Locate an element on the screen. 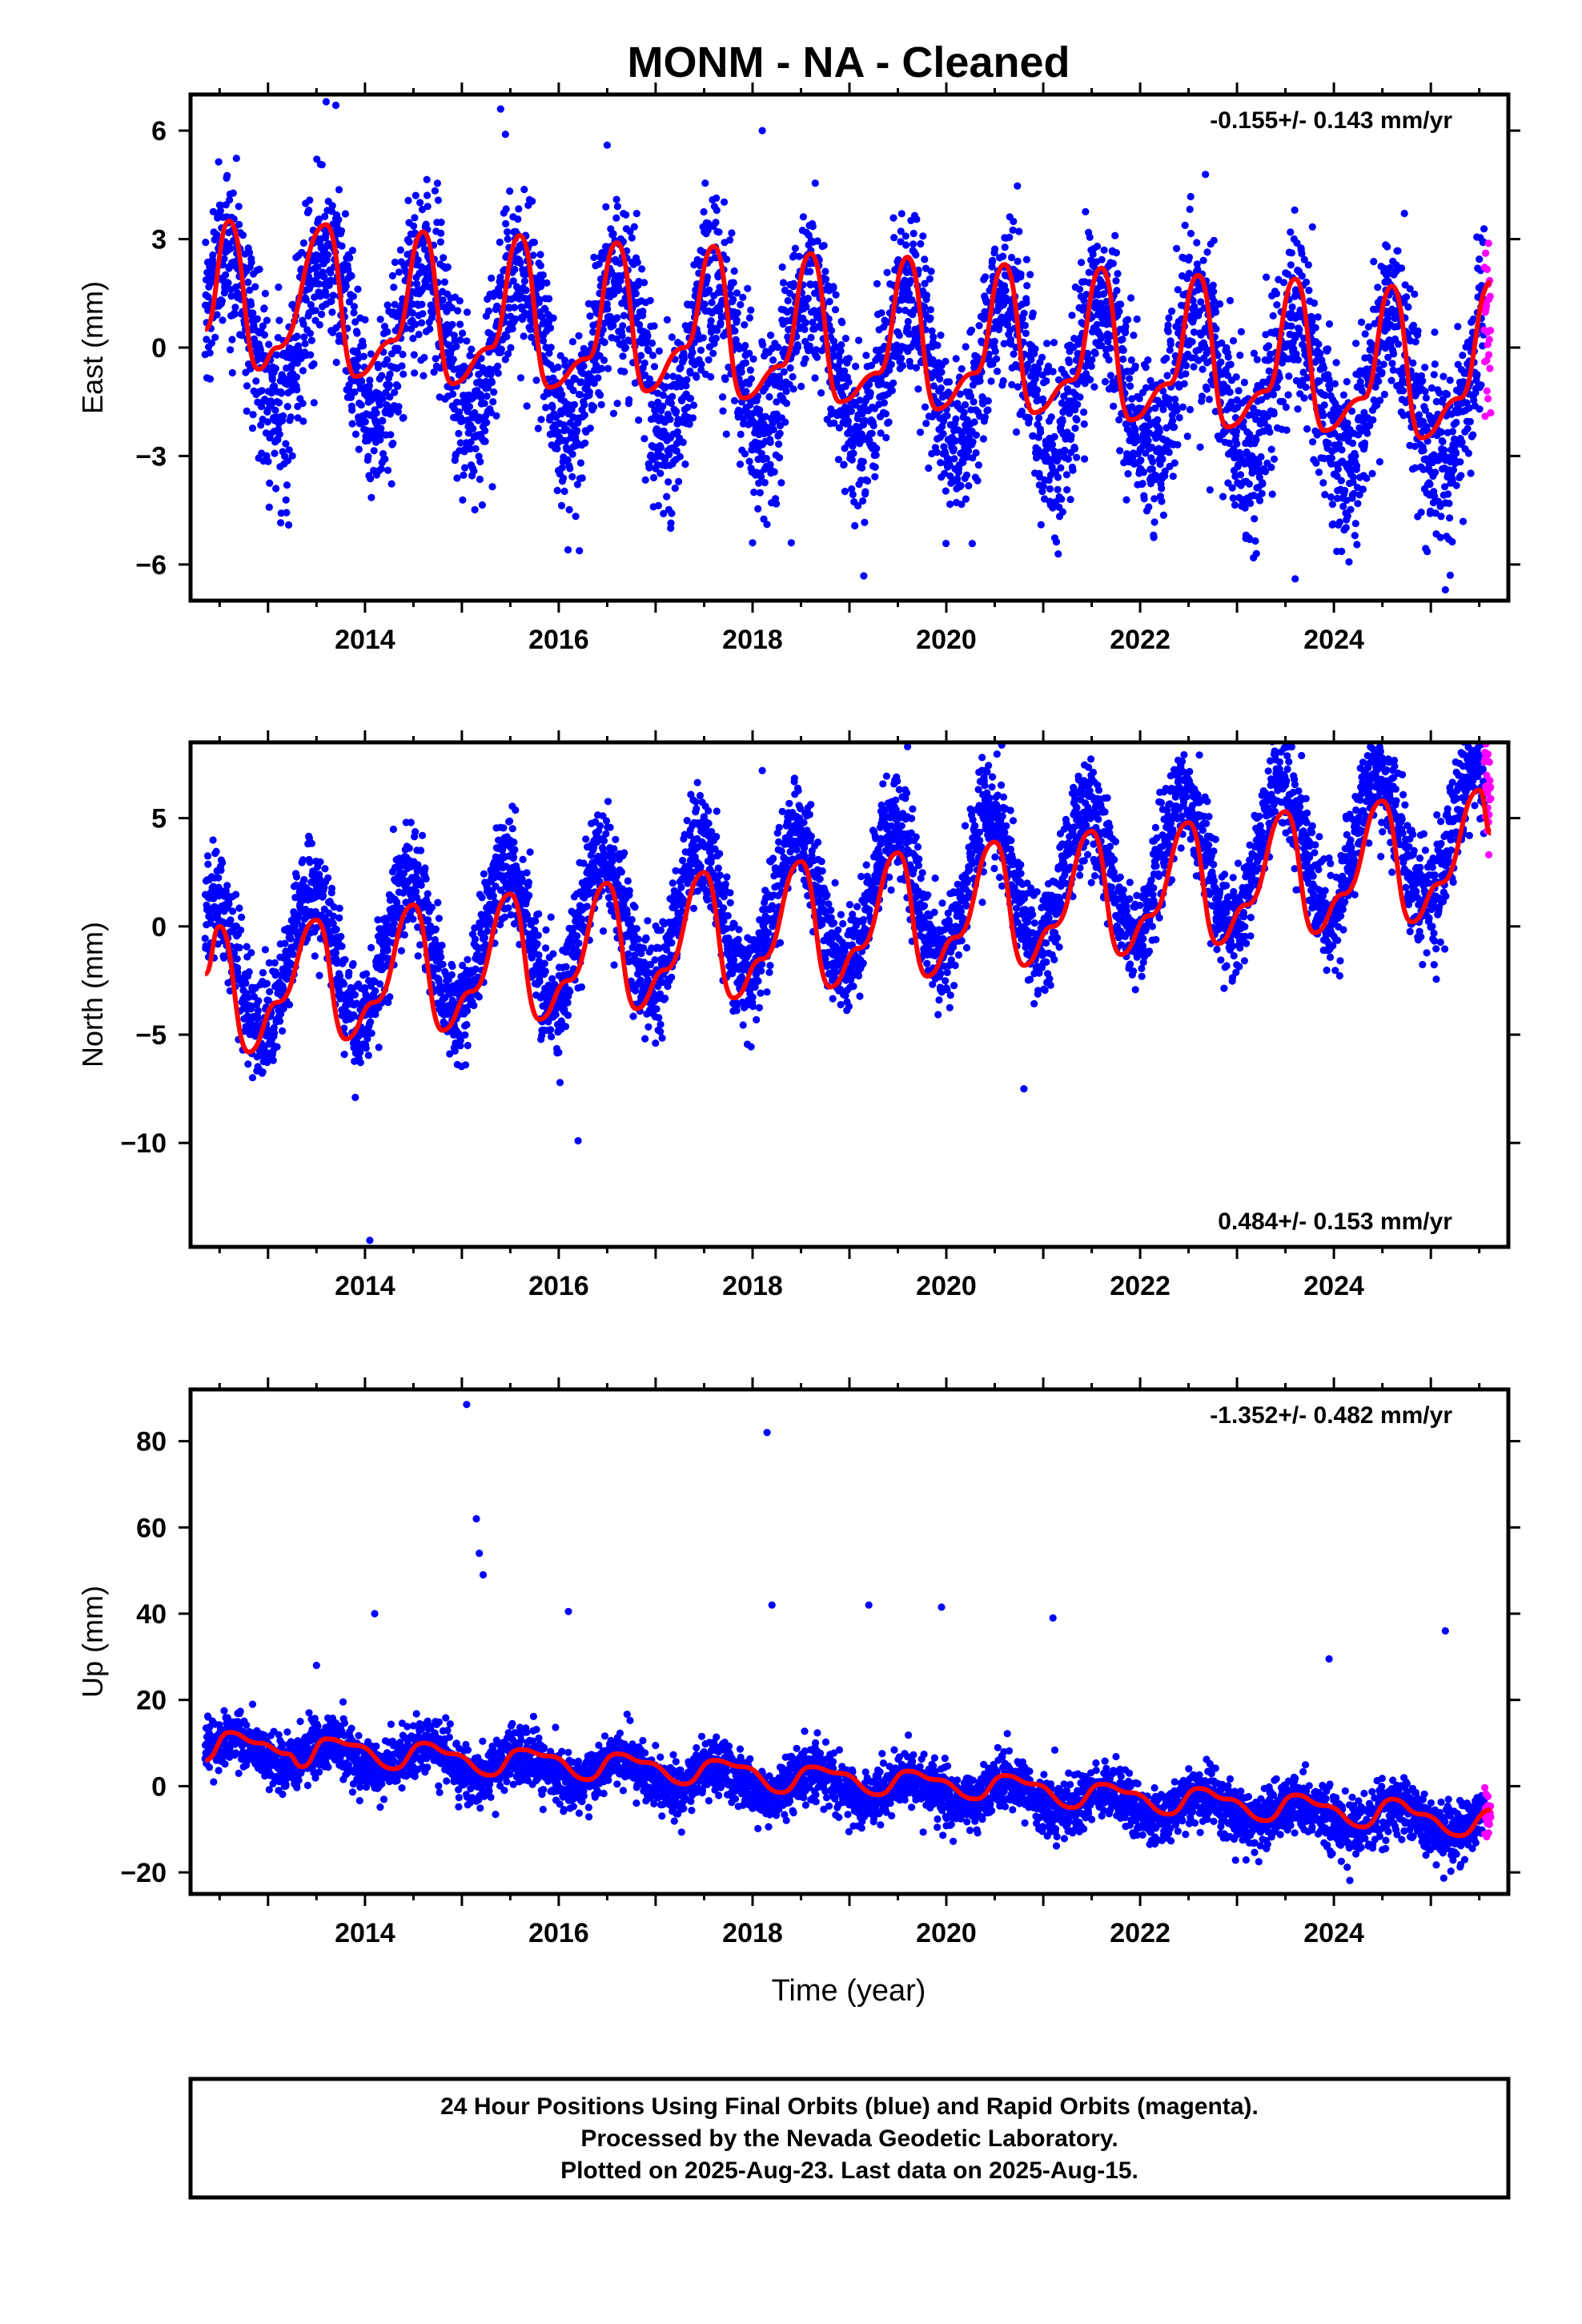 The width and height of the screenshot is (1582, 2324). x-tick-label: 2020 is located at coordinates (947, 640).